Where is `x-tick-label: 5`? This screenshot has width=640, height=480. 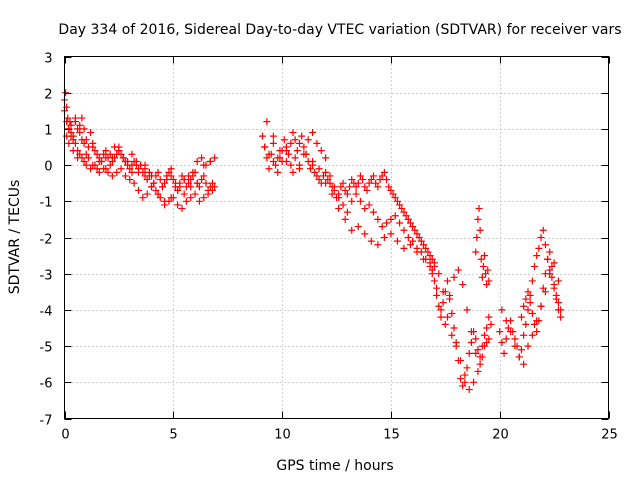
x-tick-label: 5 is located at coordinates (173, 435).